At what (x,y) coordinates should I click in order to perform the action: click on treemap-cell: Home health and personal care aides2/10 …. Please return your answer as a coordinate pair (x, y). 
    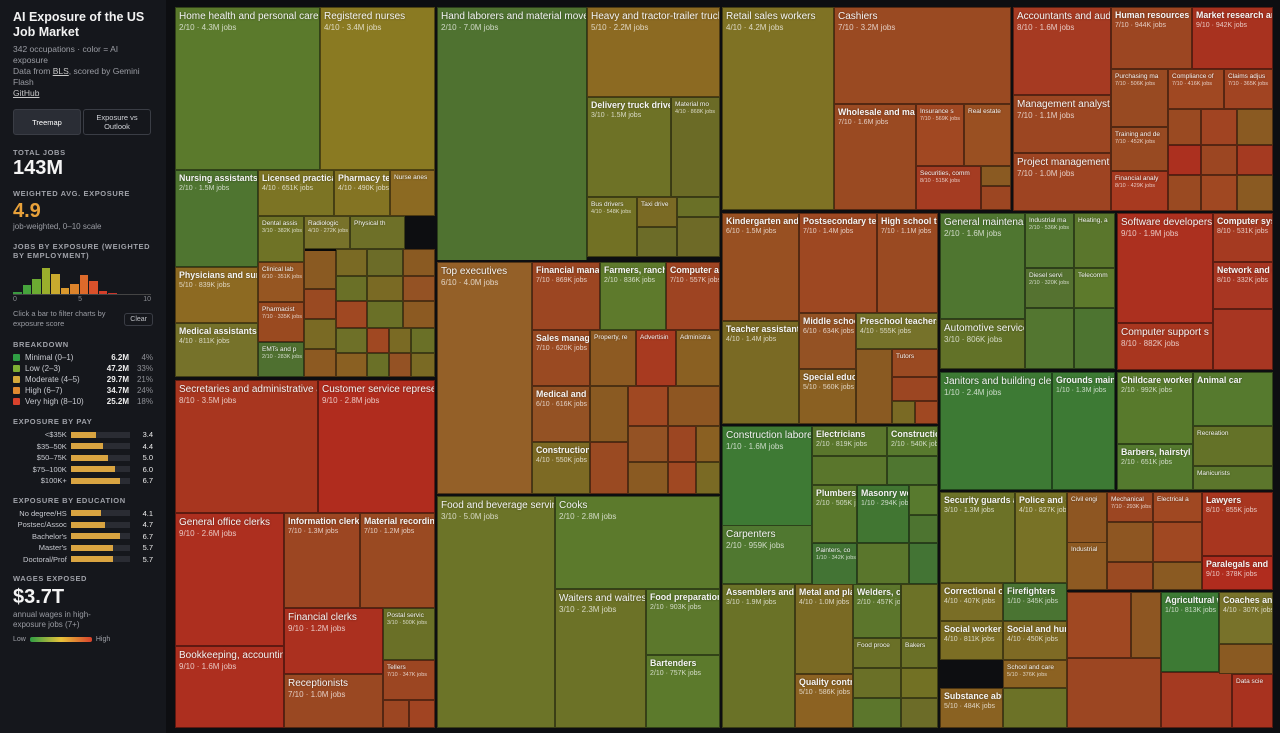
    Looking at the image, I should click on (247, 88).